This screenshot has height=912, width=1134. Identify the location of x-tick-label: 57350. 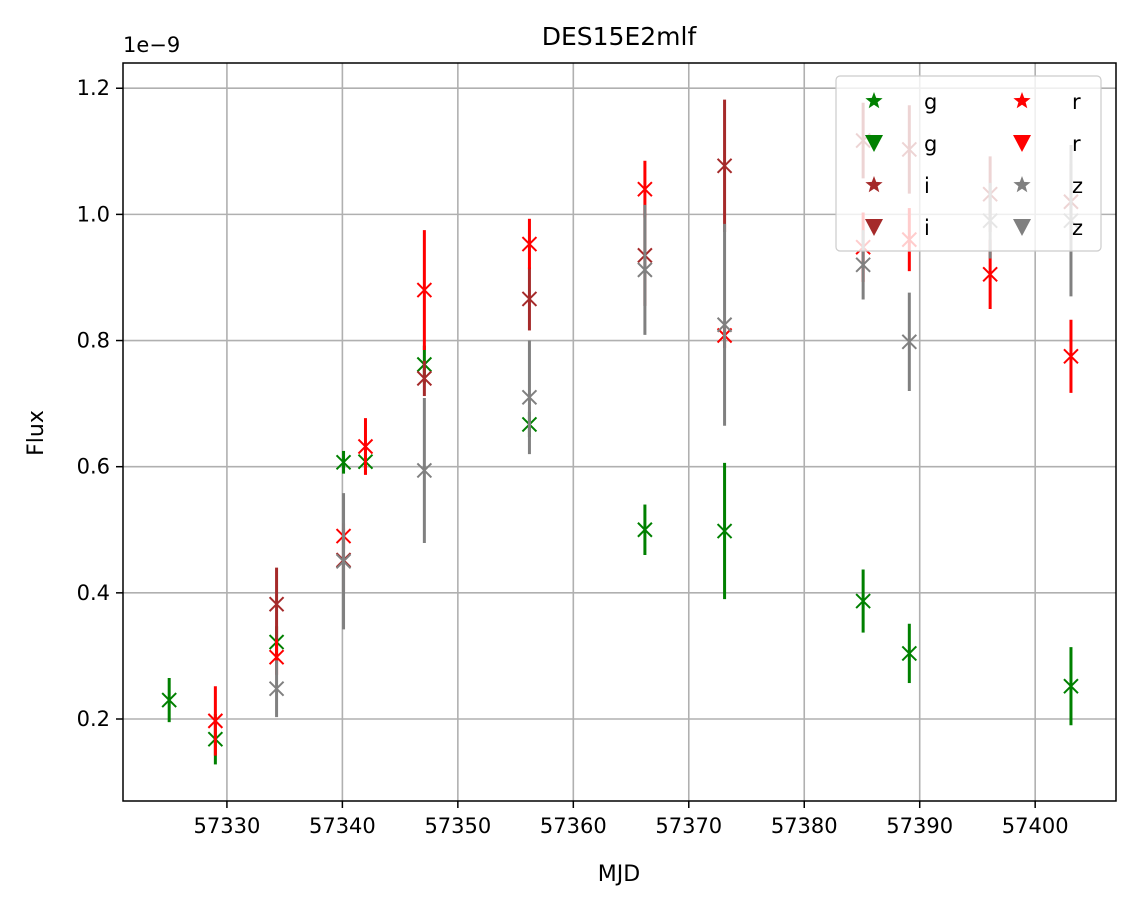
(457, 826).